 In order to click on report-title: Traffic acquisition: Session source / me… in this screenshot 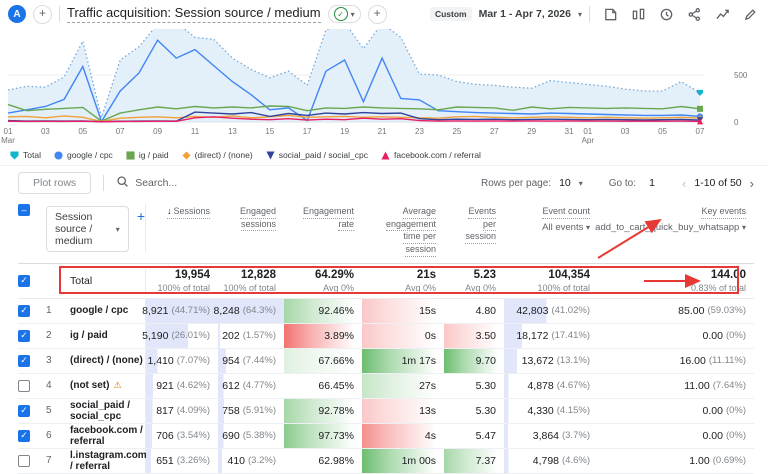, I will do `click(194, 14)`.